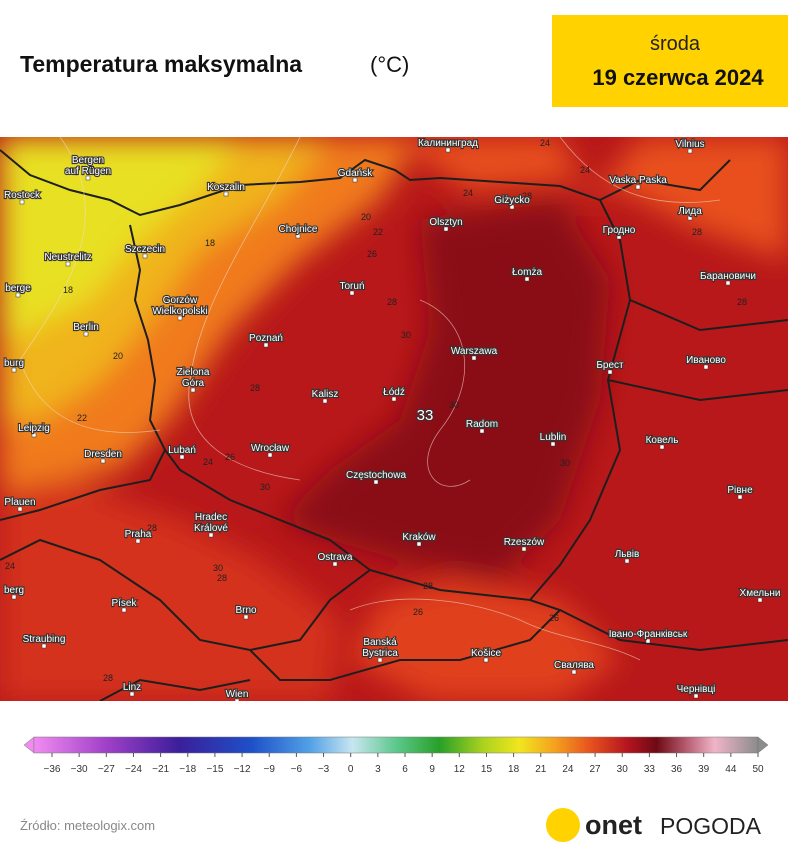 Image resolution: width=788 pixels, height=861 pixels. Describe the element at coordinates (760, 593) in the screenshot. I see `city-label: Хмельни` at that location.